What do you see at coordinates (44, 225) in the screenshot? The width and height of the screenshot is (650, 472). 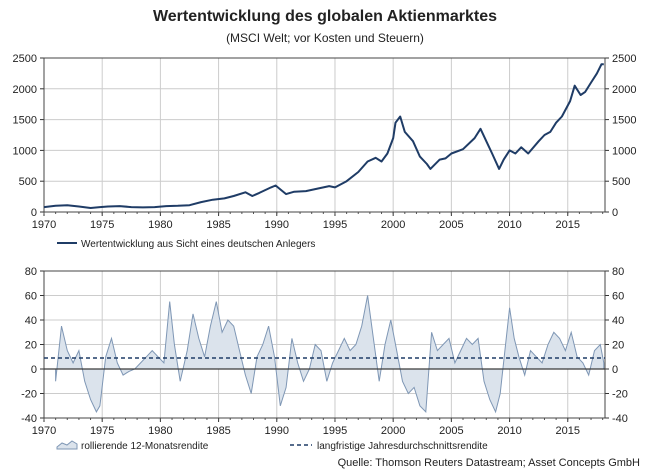 I see `top-tick-label-x: 1970` at bounding box center [44, 225].